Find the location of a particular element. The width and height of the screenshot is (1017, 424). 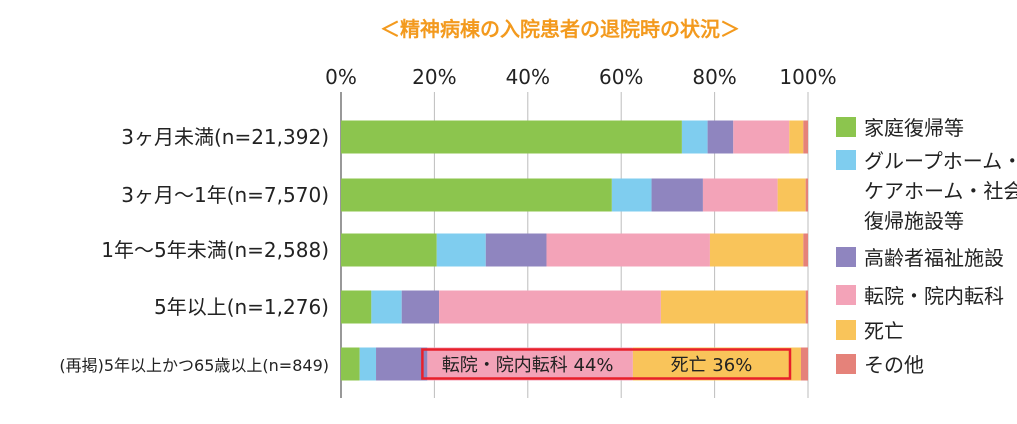

legend-label: ケアホーム・社会 is located at coordinates (940, 191).